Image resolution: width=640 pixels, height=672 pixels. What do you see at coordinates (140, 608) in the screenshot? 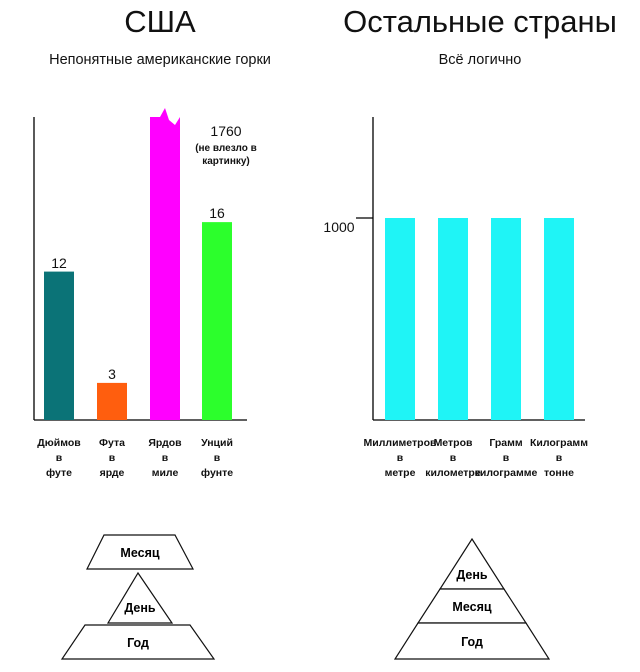
I see `usa-pyramid-middle-label: День` at bounding box center [140, 608].